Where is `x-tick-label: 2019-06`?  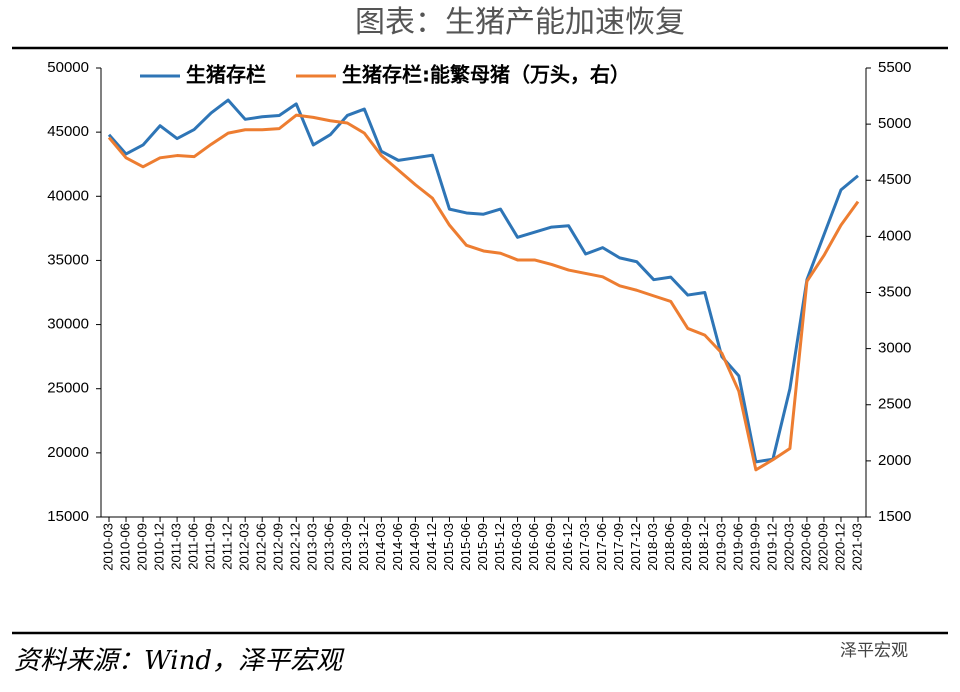 x-tick-label: 2019-06 is located at coordinates (737, 547).